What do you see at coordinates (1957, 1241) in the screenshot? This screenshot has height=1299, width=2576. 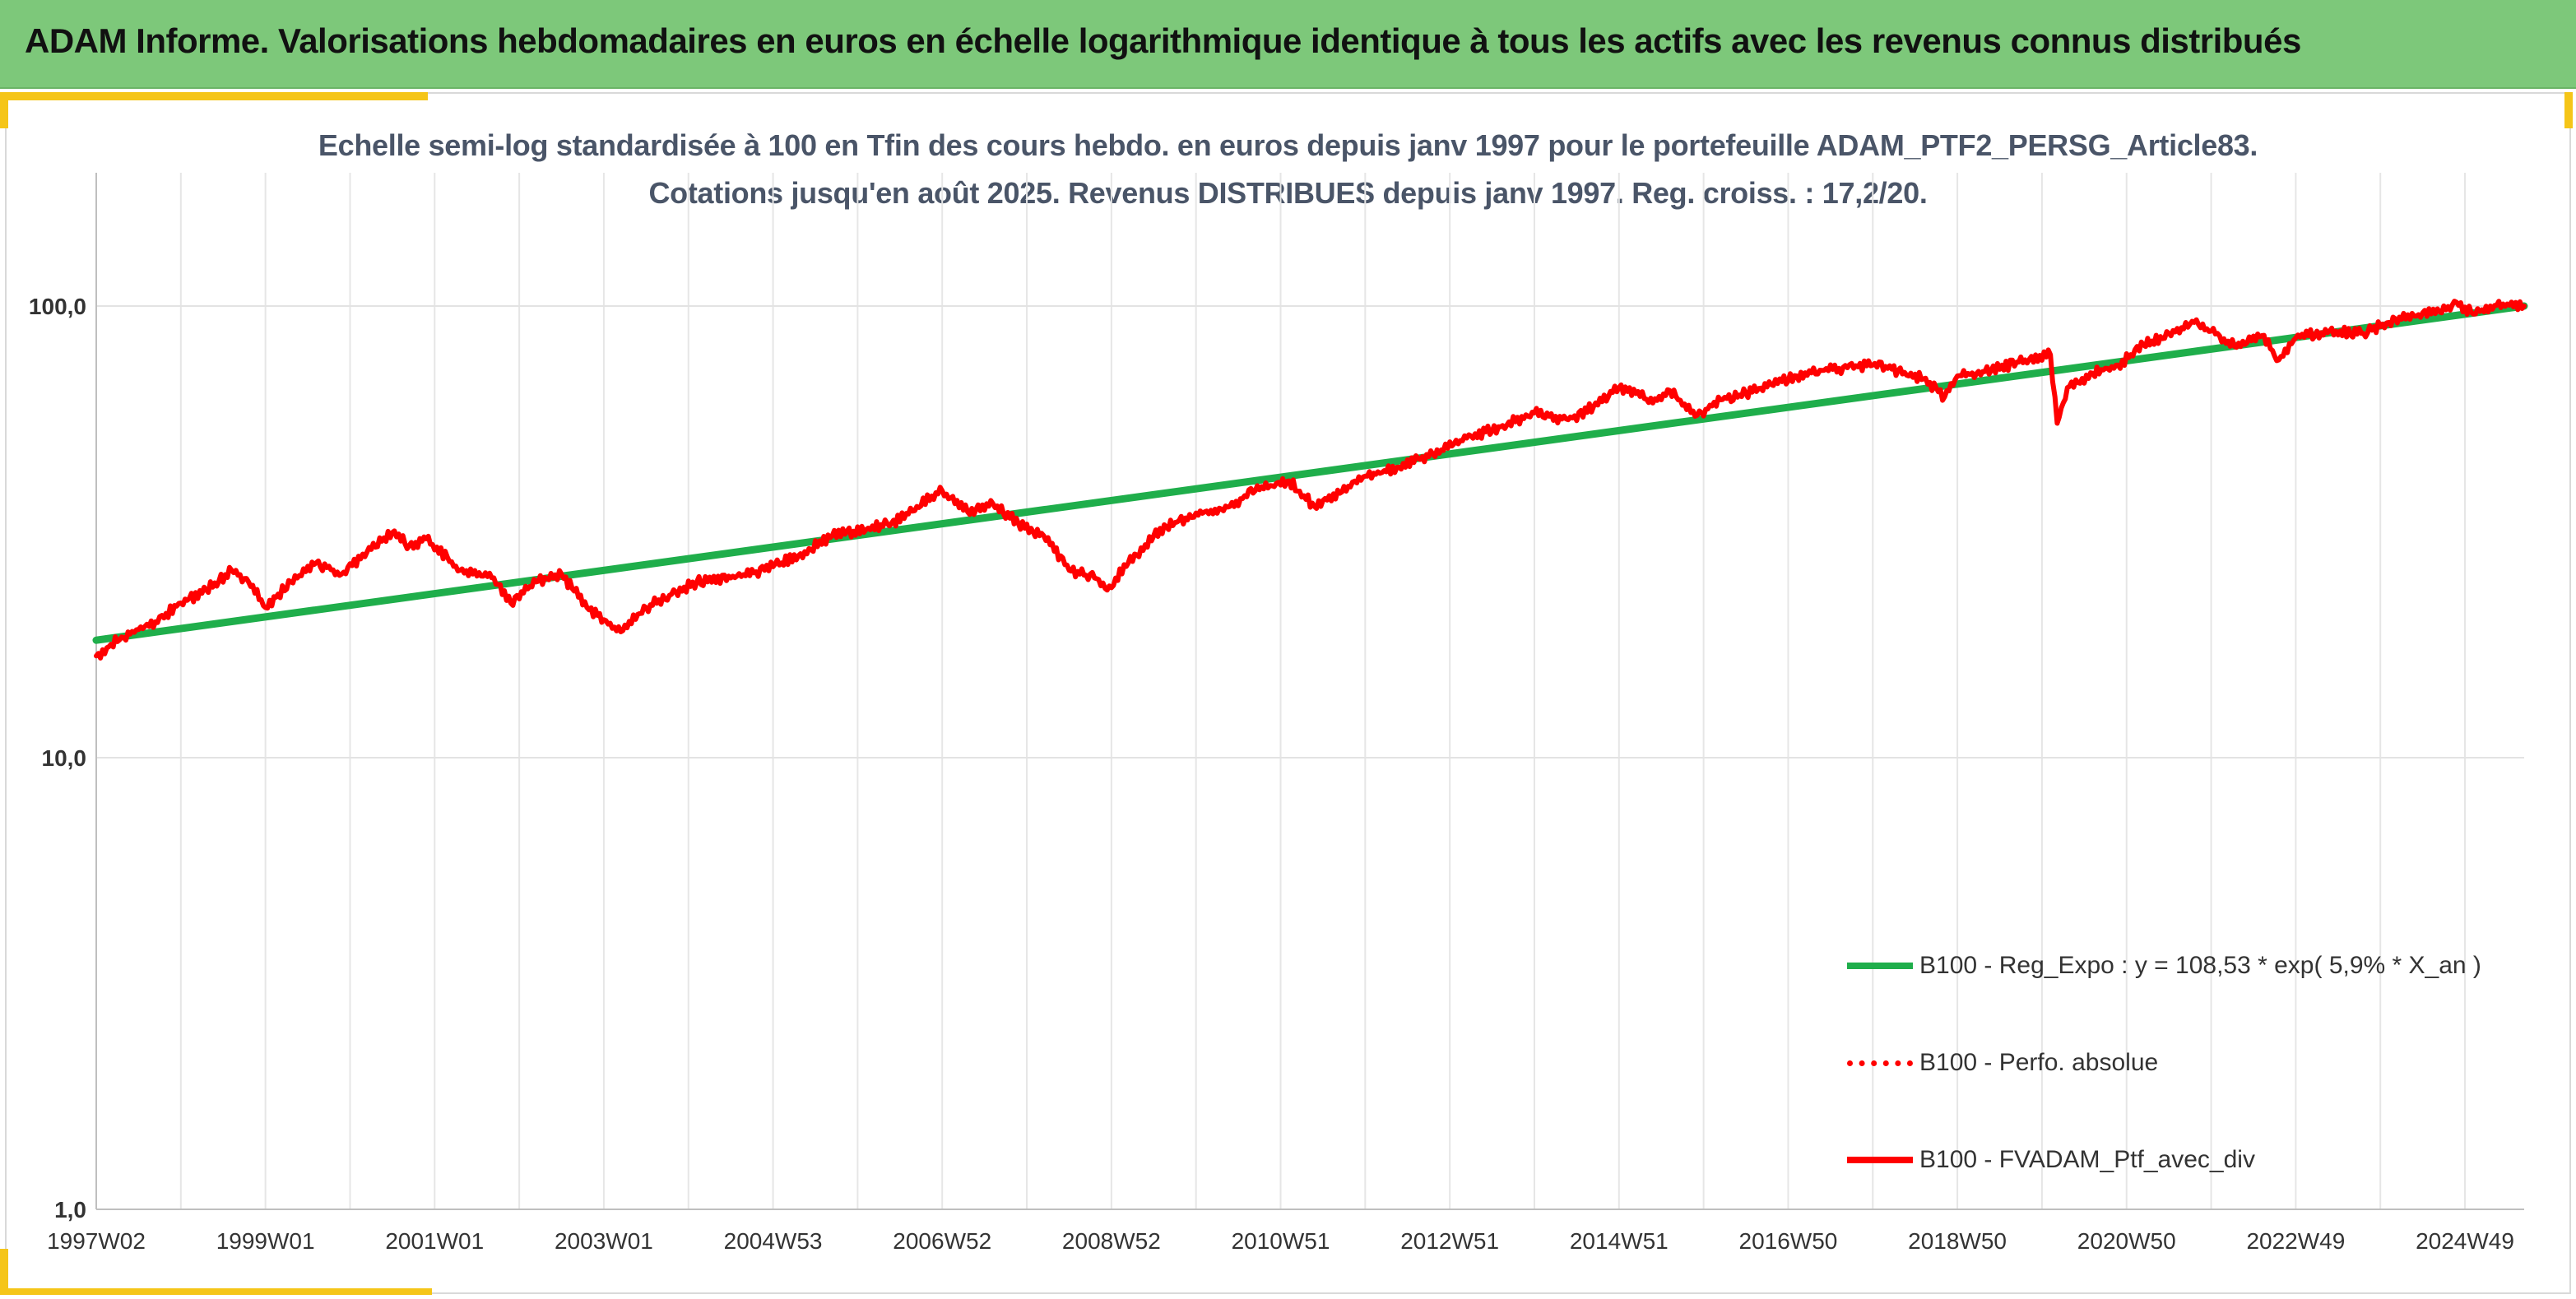 I see `x-tick-label: 2018W50` at bounding box center [1957, 1241].